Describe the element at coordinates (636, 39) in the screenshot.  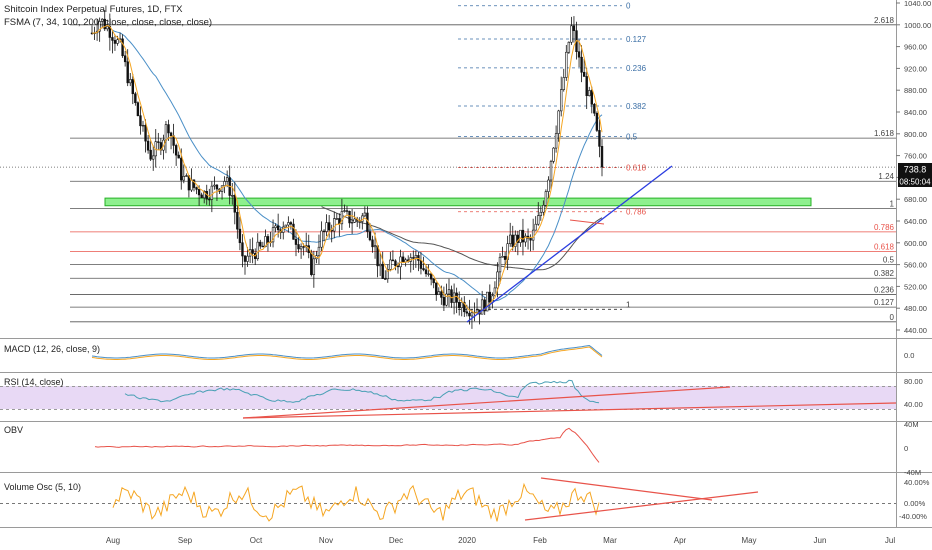
I see `fib-dashed-label: 0.127` at that location.